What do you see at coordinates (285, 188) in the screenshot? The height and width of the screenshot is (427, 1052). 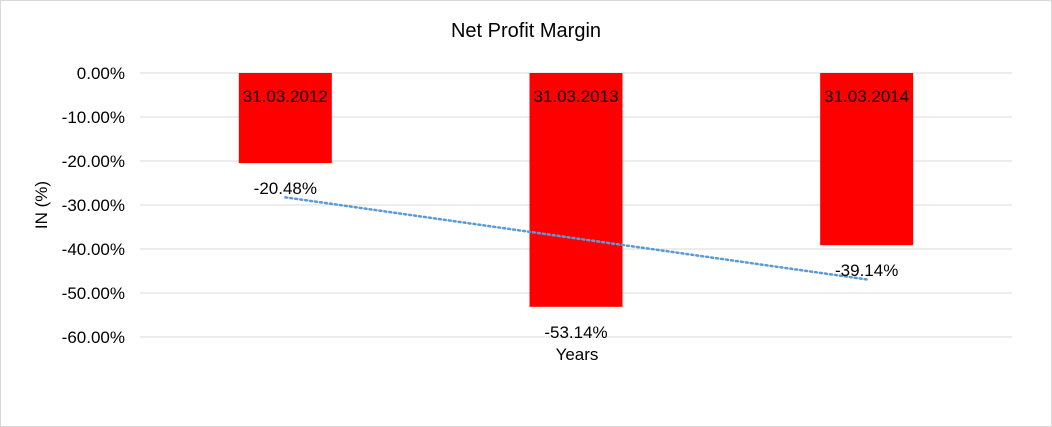 I see `data-label: -20.48%` at bounding box center [285, 188].